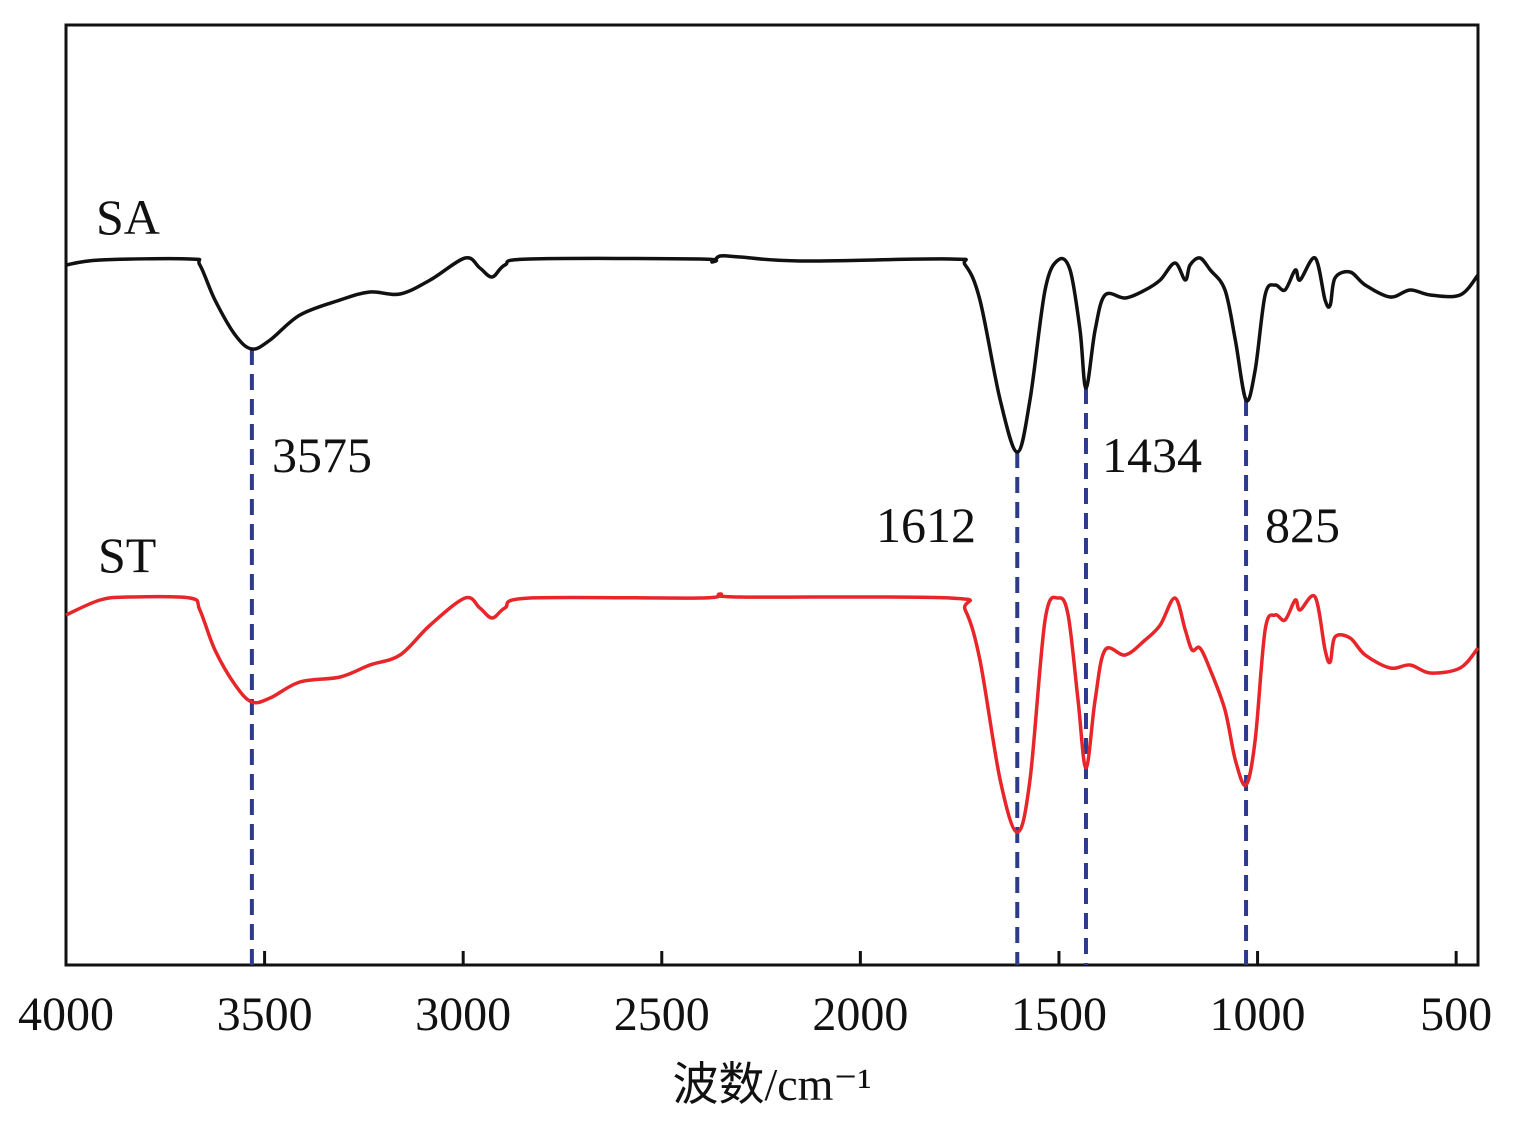 The width and height of the screenshot is (1513, 1124). What do you see at coordinates (66, 1014) in the screenshot?
I see `x-tick-label: 4000` at bounding box center [66, 1014].